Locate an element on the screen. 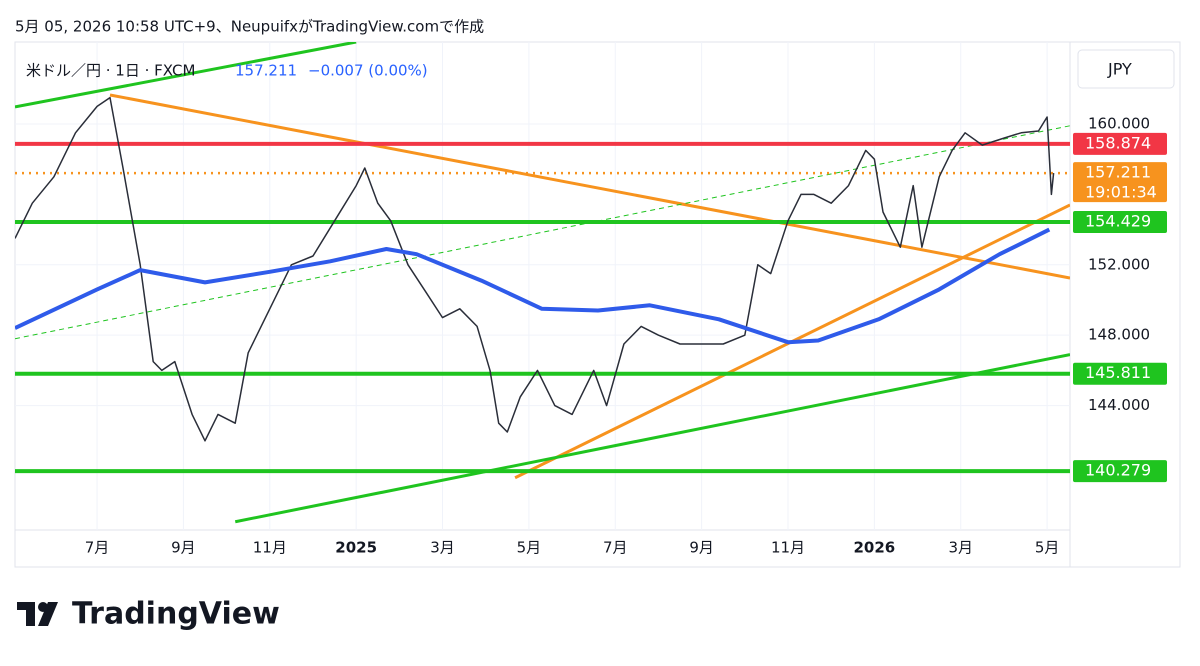 This screenshot has width=1200, height=666. trend-line is located at coordinates (186, 75).